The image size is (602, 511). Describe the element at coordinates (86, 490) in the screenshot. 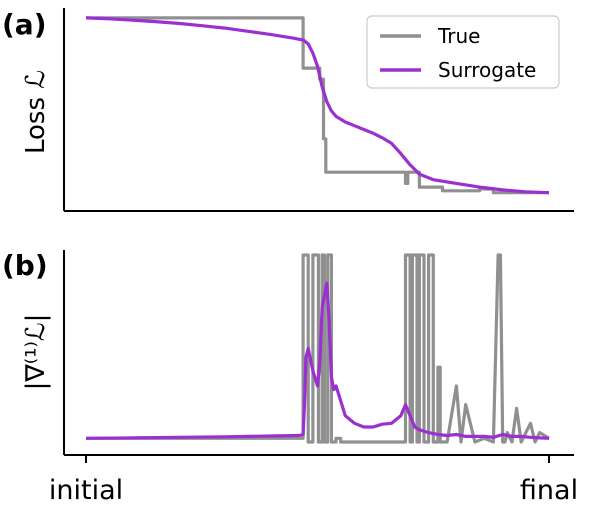

I see `x-tick-label-initial: initial` at that location.